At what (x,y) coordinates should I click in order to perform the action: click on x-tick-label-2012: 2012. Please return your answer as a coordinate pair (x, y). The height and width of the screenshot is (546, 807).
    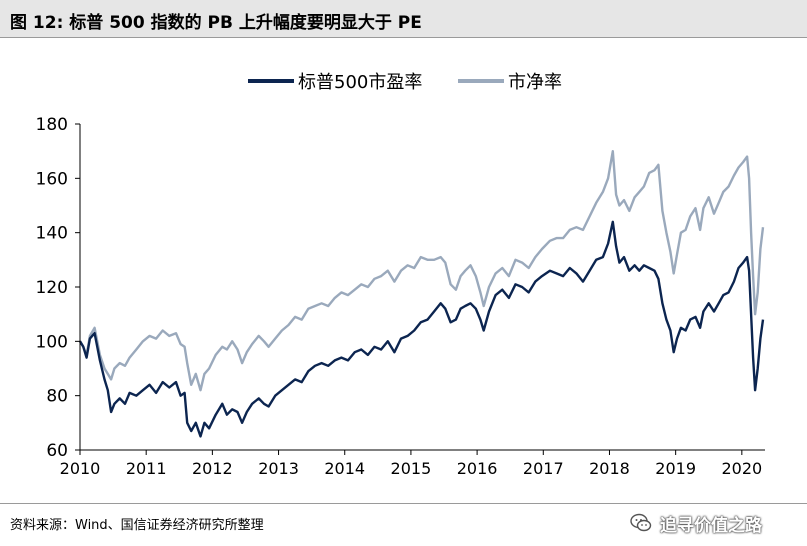
    Looking at the image, I should click on (212, 468).